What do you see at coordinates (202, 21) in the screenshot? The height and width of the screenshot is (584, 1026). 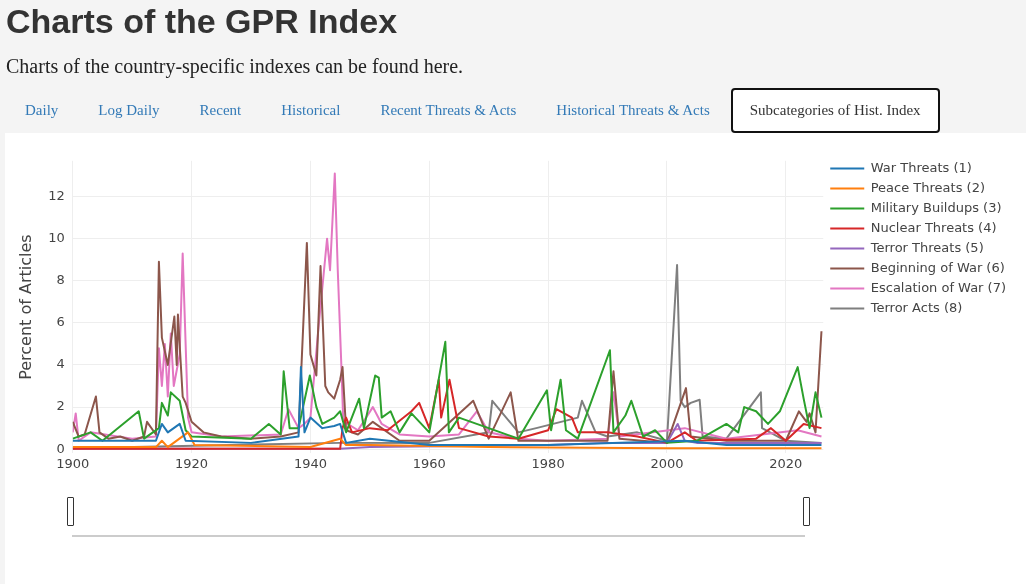 I see `chart-title: Charts of the GPR Index` at bounding box center [202, 21].